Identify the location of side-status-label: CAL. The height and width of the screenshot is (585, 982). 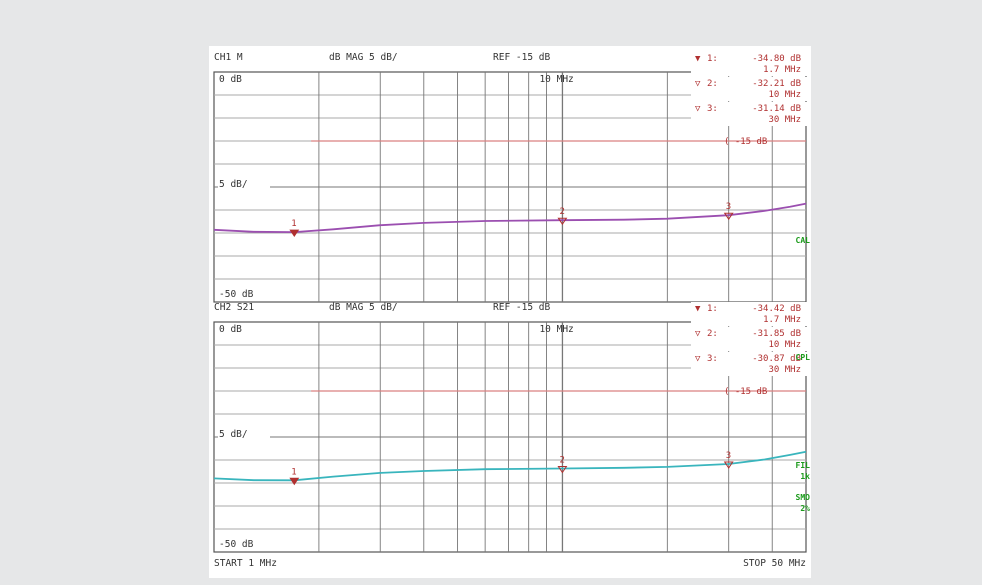
(803, 240).